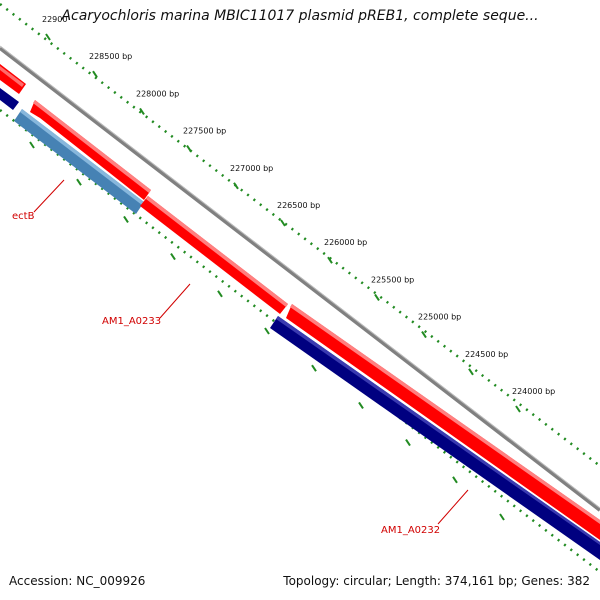 The height and width of the screenshot is (600, 600). Describe the element at coordinates (77, 581) in the screenshot. I see `accession-text: Accession: NC_009926` at that location.